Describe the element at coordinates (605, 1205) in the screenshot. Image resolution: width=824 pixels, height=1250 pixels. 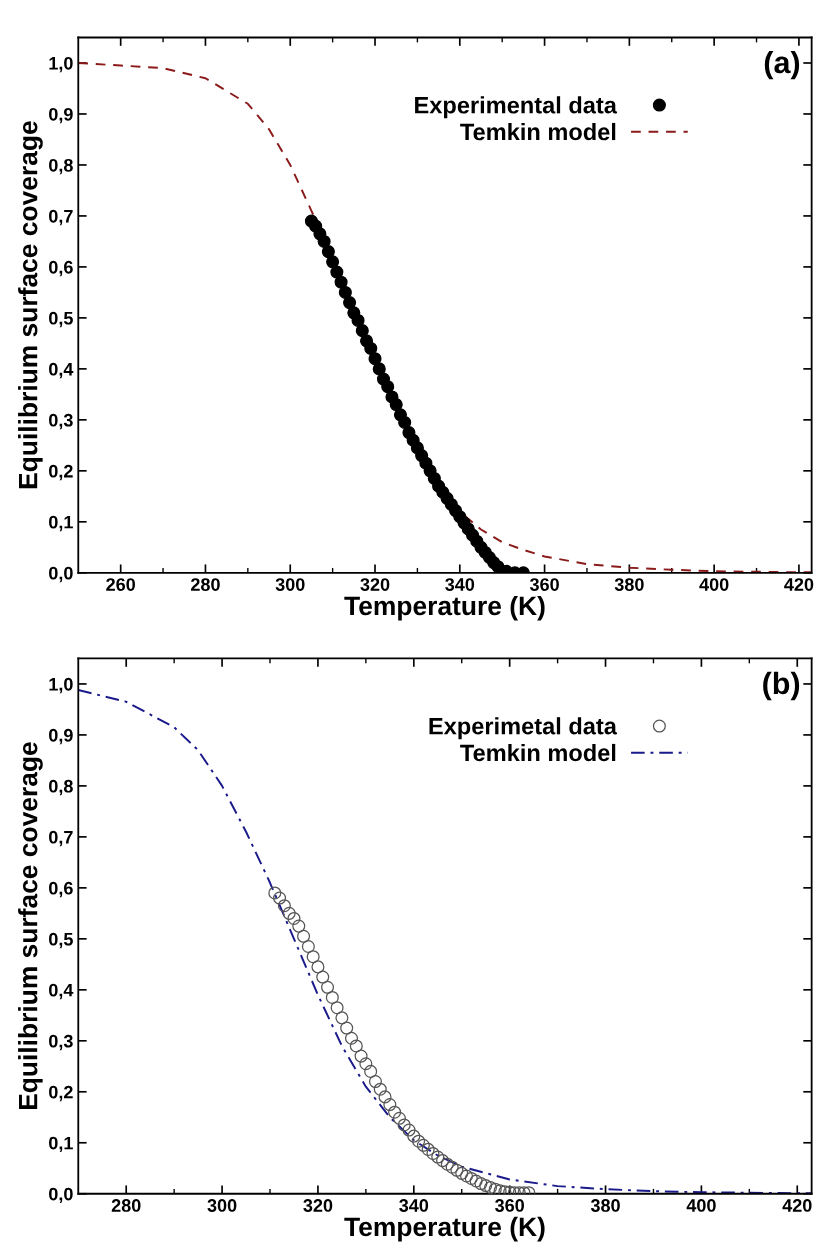
I see `x-tick-label: 380` at that location.